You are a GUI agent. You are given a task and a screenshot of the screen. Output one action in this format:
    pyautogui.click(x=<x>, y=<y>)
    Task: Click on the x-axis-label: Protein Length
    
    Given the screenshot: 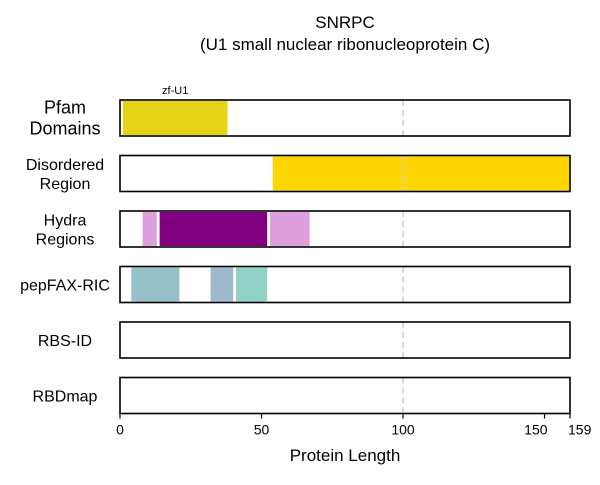 What is the action you would take?
    pyautogui.click(x=345, y=455)
    